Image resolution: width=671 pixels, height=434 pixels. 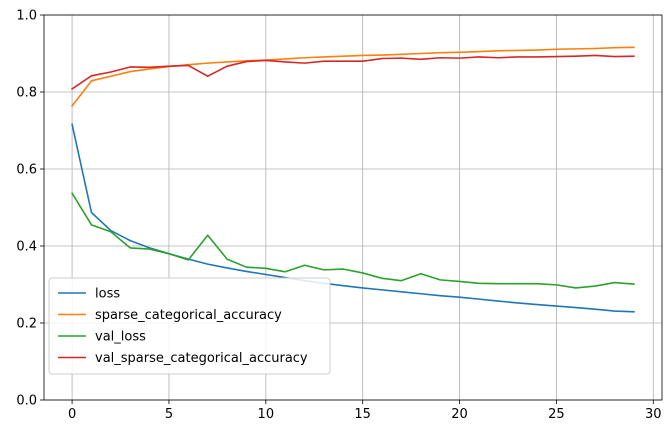 What do you see at coordinates (459, 414) in the screenshot?
I see `x-tick-label: 20` at bounding box center [459, 414].